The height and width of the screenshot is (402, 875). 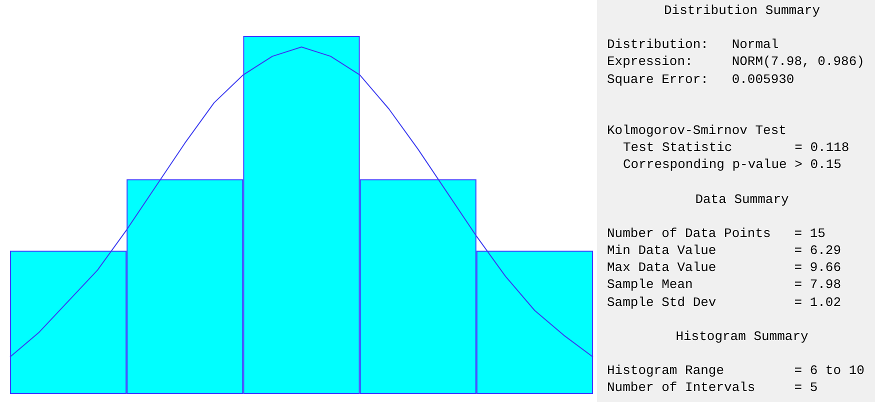 What do you see at coordinates (735, 371) in the screenshot?
I see `text: Histogram Range = 6 to 10` at bounding box center [735, 371].